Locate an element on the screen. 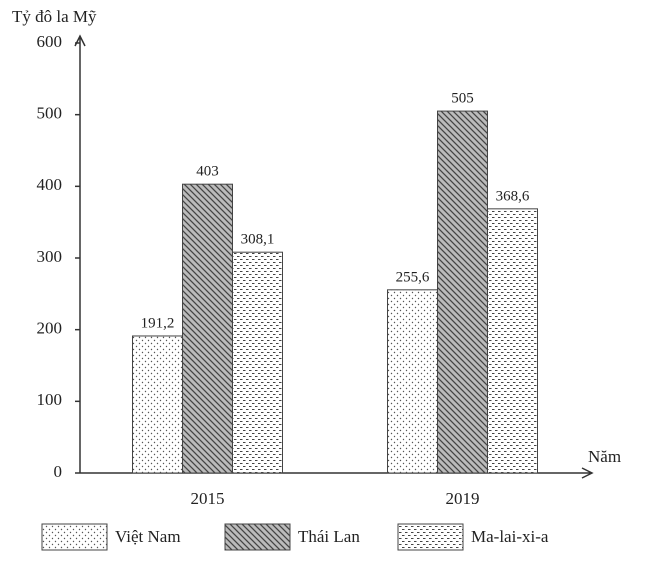 Image resolution: width=669 pixels, height=569 pixels. x-axis-label: Năm is located at coordinates (604, 456).